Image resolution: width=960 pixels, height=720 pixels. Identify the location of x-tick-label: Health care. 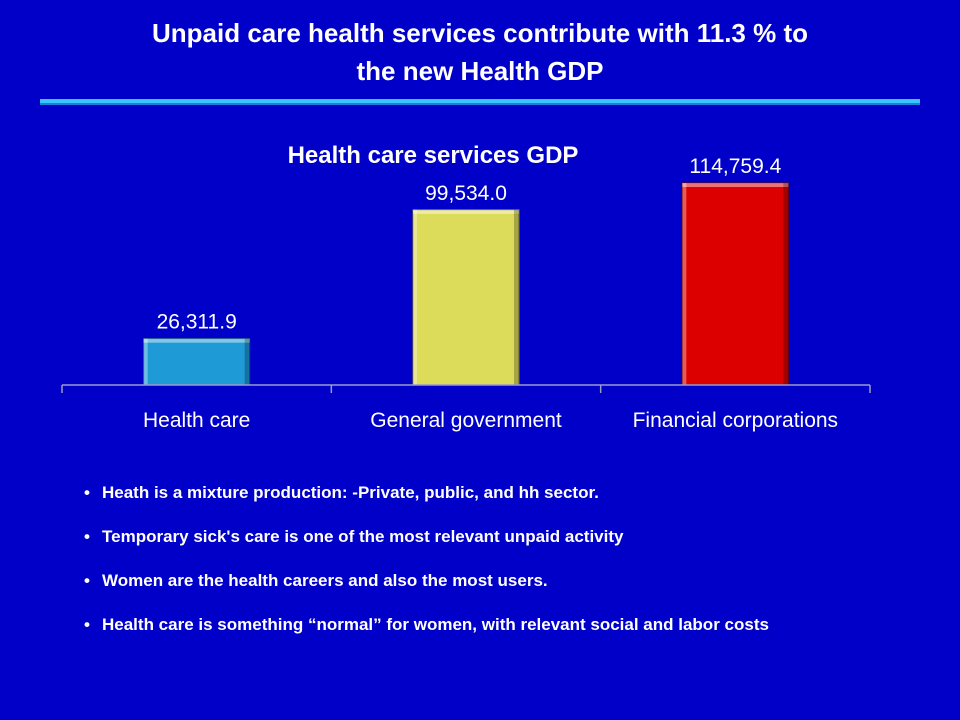
(196, 420).